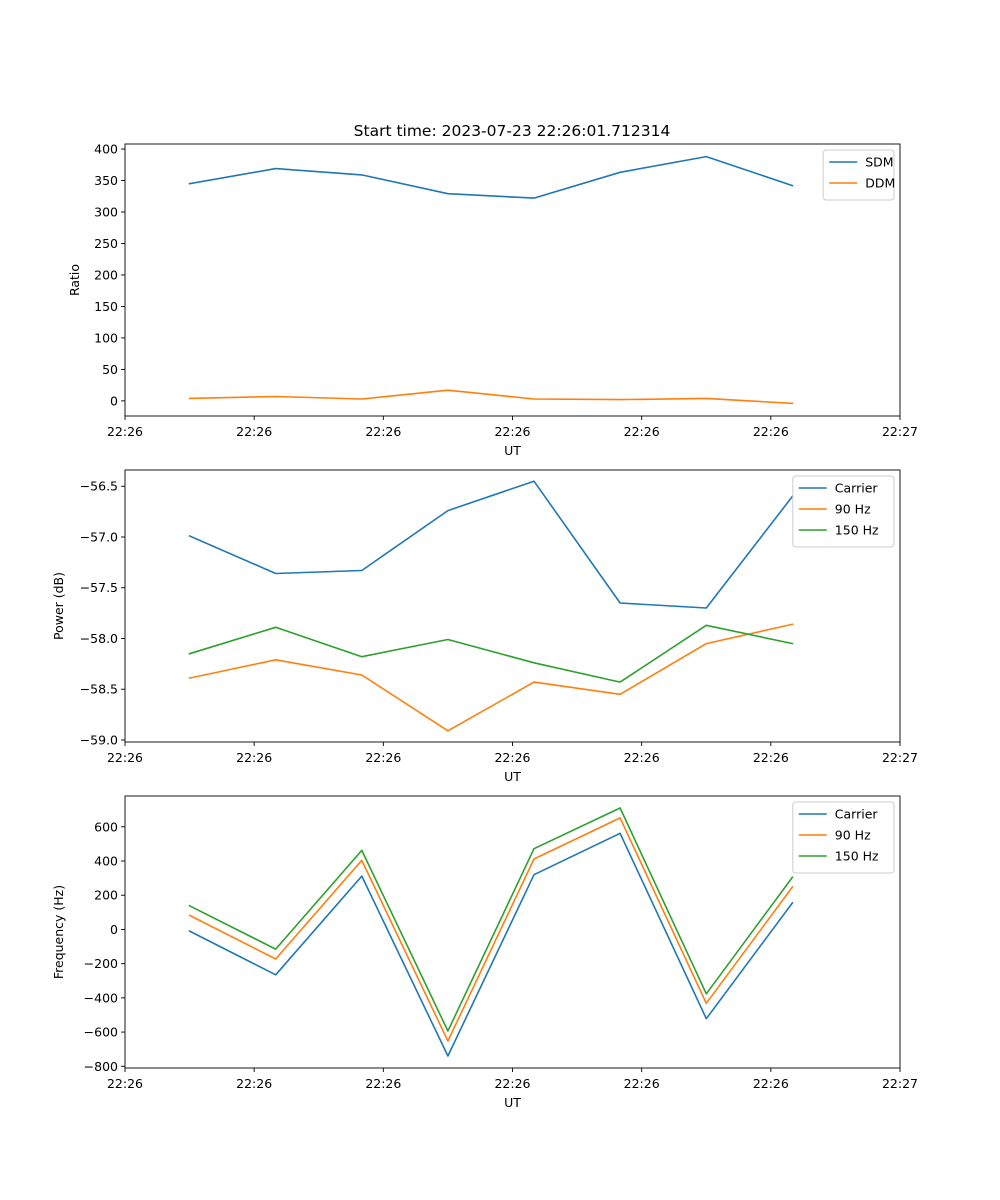 Image resolution: width=1000 pixels, height=1200 pixels. Describe the element at coordinates (99, 739) in the screenshot. I see `y-tick-label: −59.0` at that location.